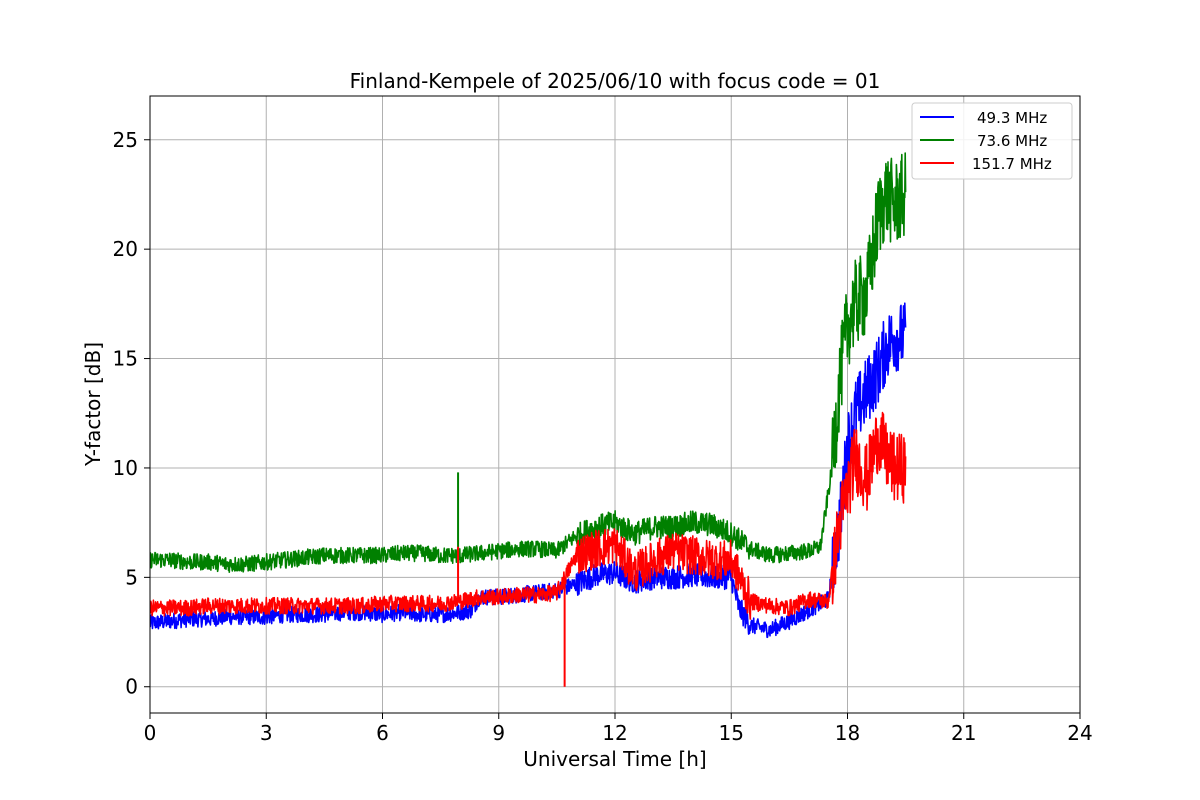 The width and height of the screenshot is (1200, 800). What do you see at coordinates (1012, 118) in the screenshot?
I see `legend-label-49: 49.3 MHz` at bounding box center [1012, 118].